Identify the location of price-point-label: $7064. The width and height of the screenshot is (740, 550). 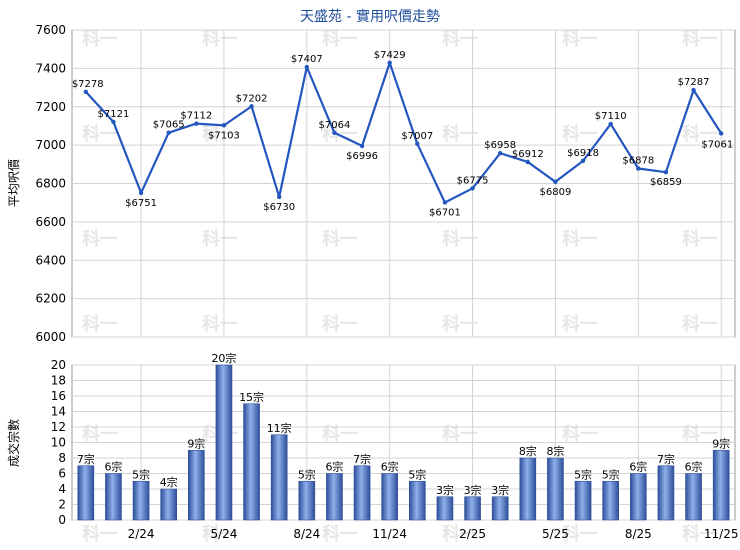
(335, 125).